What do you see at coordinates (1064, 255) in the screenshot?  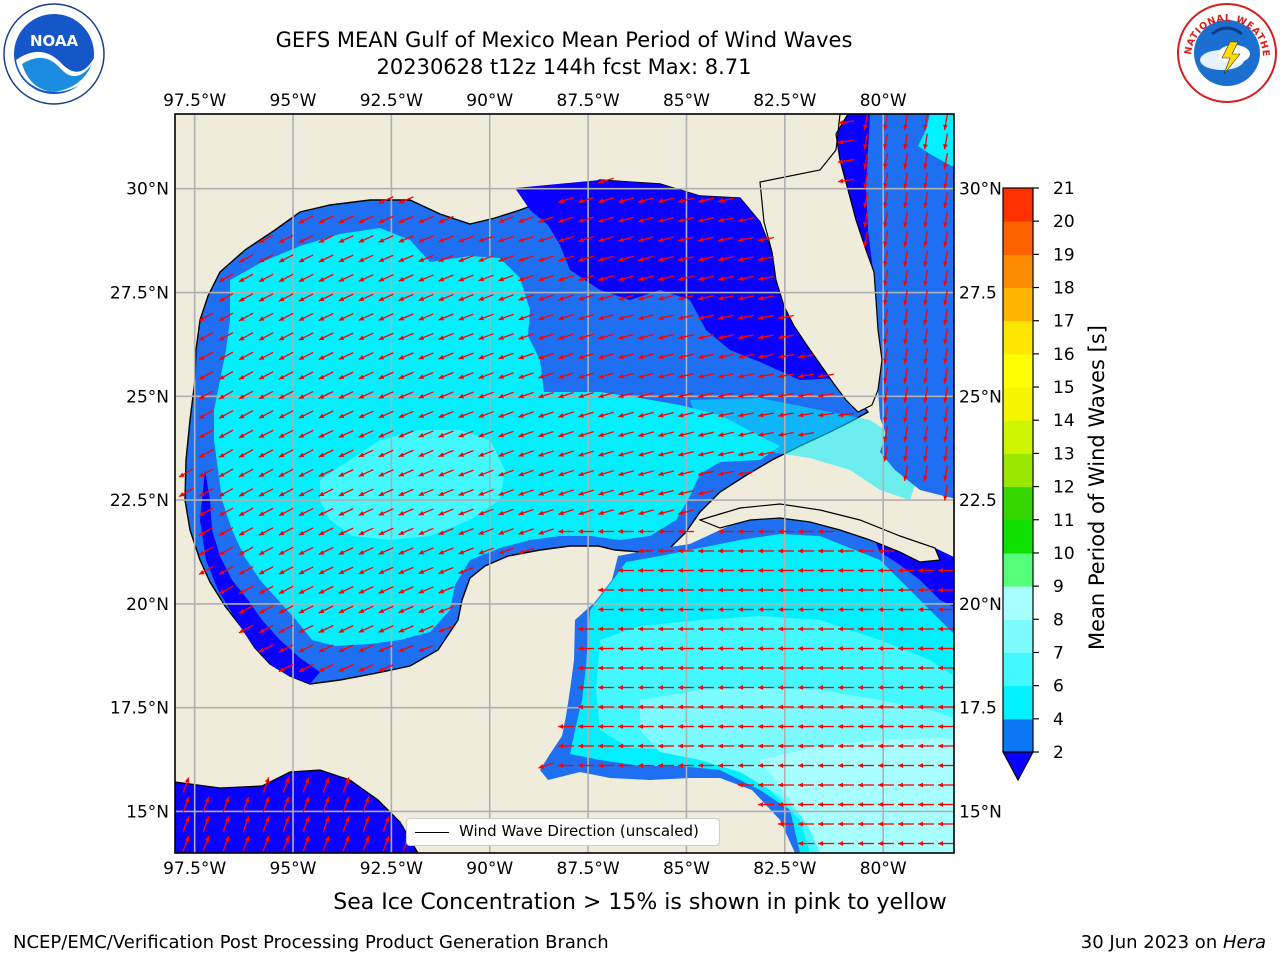 I see `colorbar-tick-label-15: 19` at bounding box center [1064, 255].